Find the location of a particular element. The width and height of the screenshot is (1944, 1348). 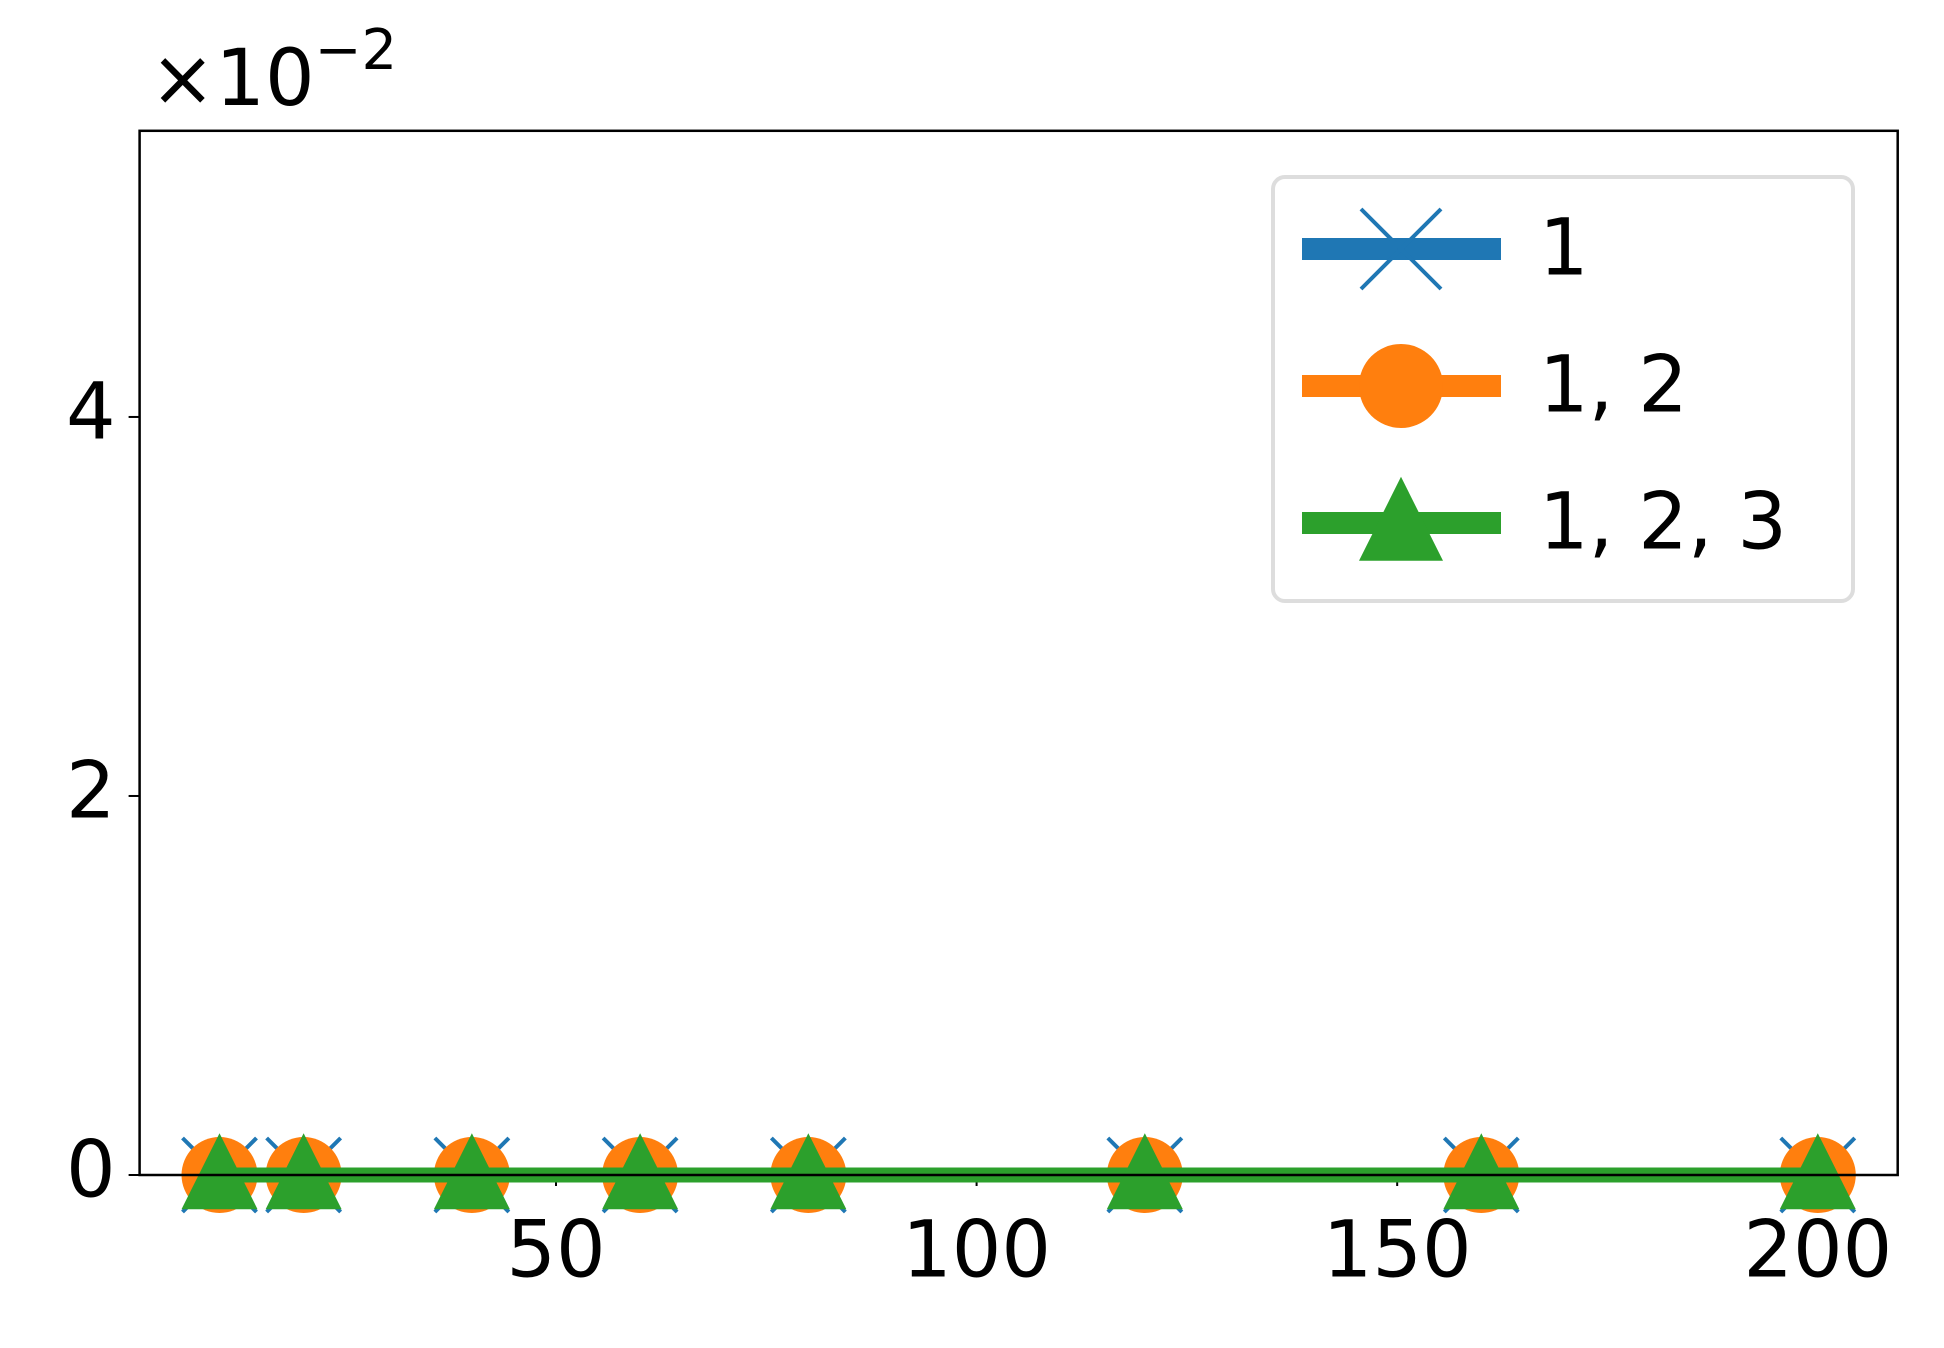

offset-base: ×10 is located at coordinates (232, 79).